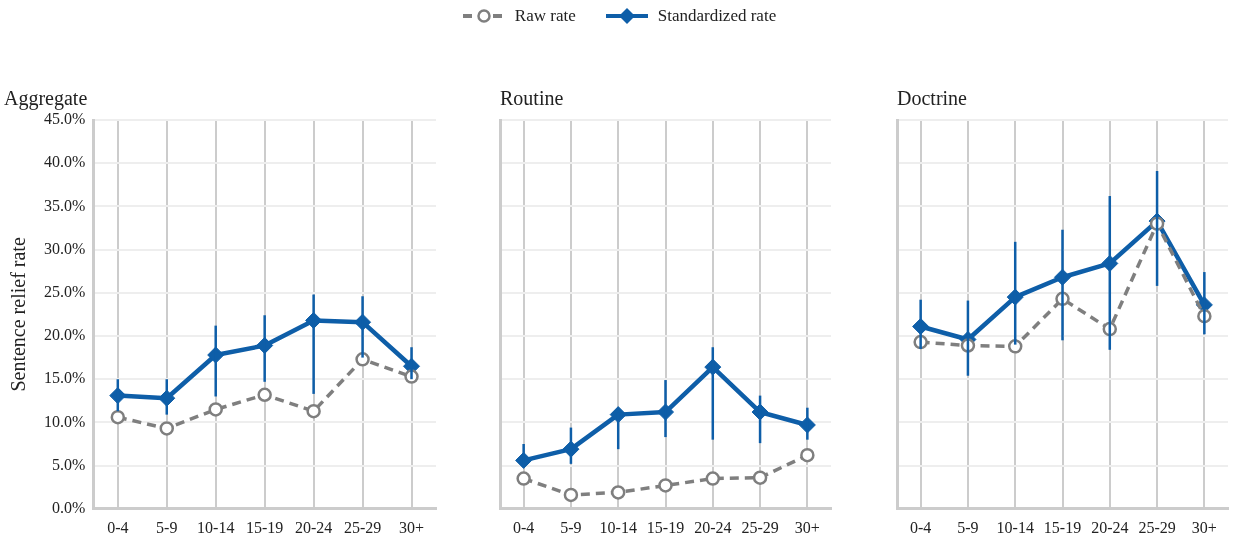 The image size is (1237, 552). What do you see at coordinates (932, 98) in the screenshot?
I see `chart-title: Doctrine` at bounding box center [932, 98].